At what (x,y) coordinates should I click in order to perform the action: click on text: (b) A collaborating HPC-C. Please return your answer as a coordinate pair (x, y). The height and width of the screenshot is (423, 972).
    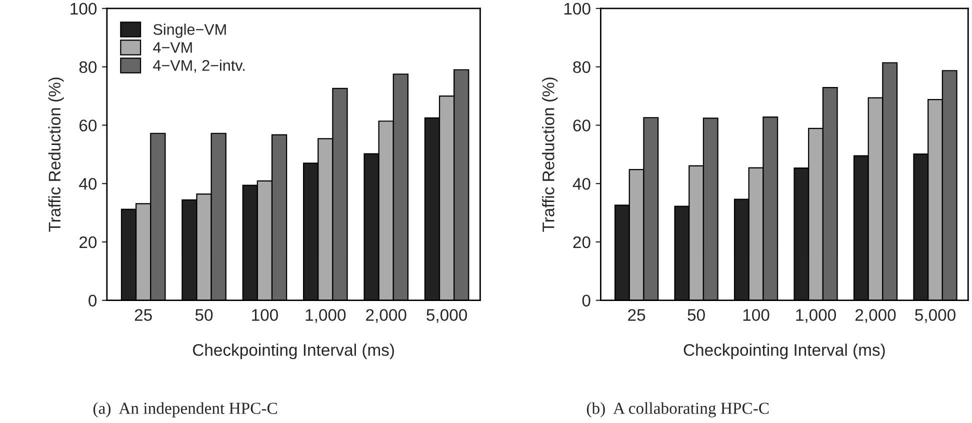
    Looking at the image, I should click on (677, 410).